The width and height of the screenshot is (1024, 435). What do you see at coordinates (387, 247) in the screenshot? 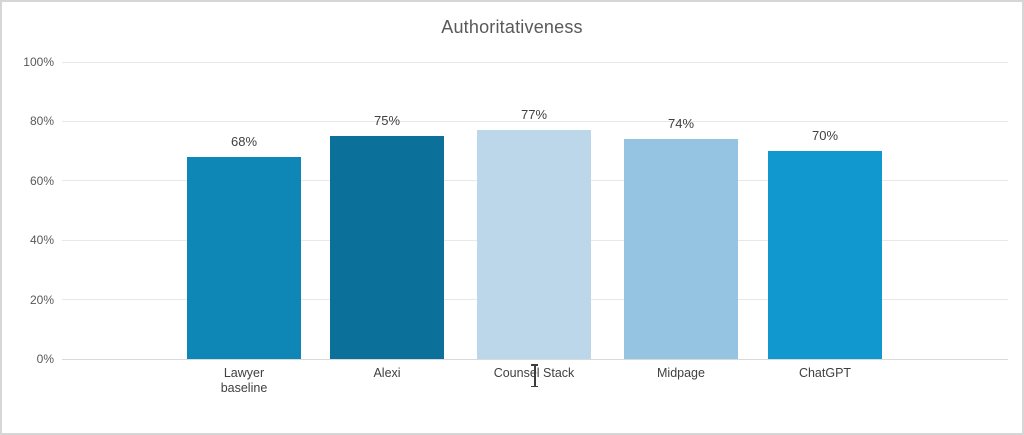
I see `bar-alexi` at bounding box center [387, 247].